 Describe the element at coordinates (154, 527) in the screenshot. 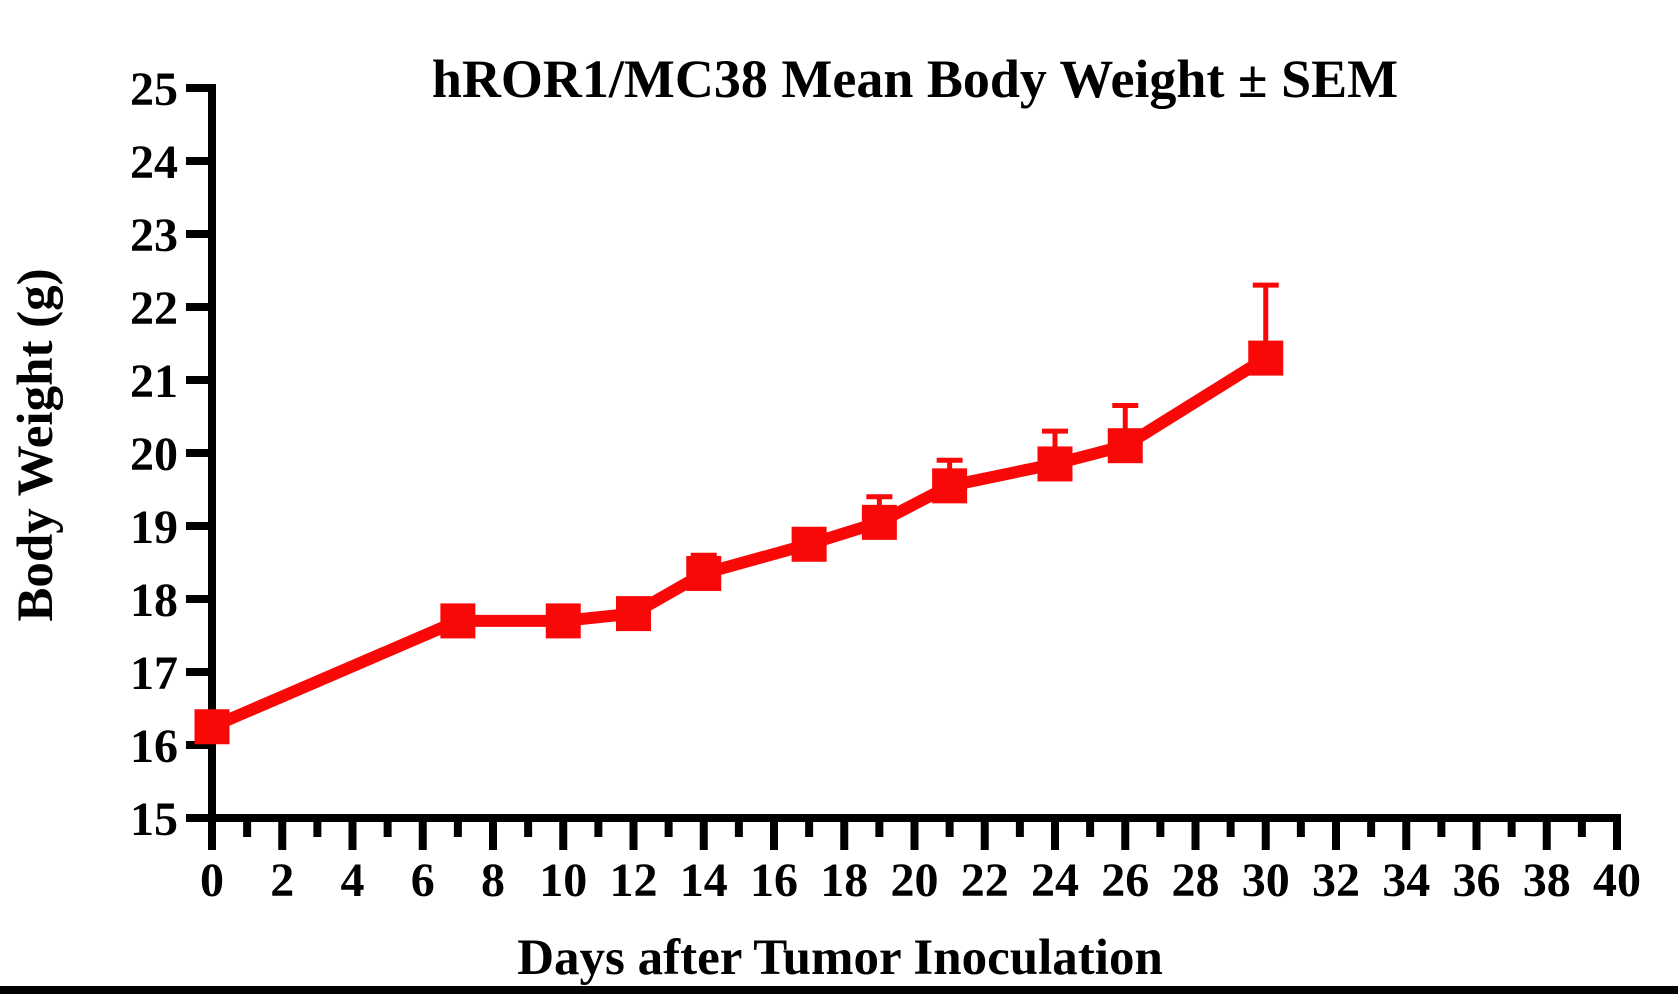

I see `y-tick-label: 19` at that location.